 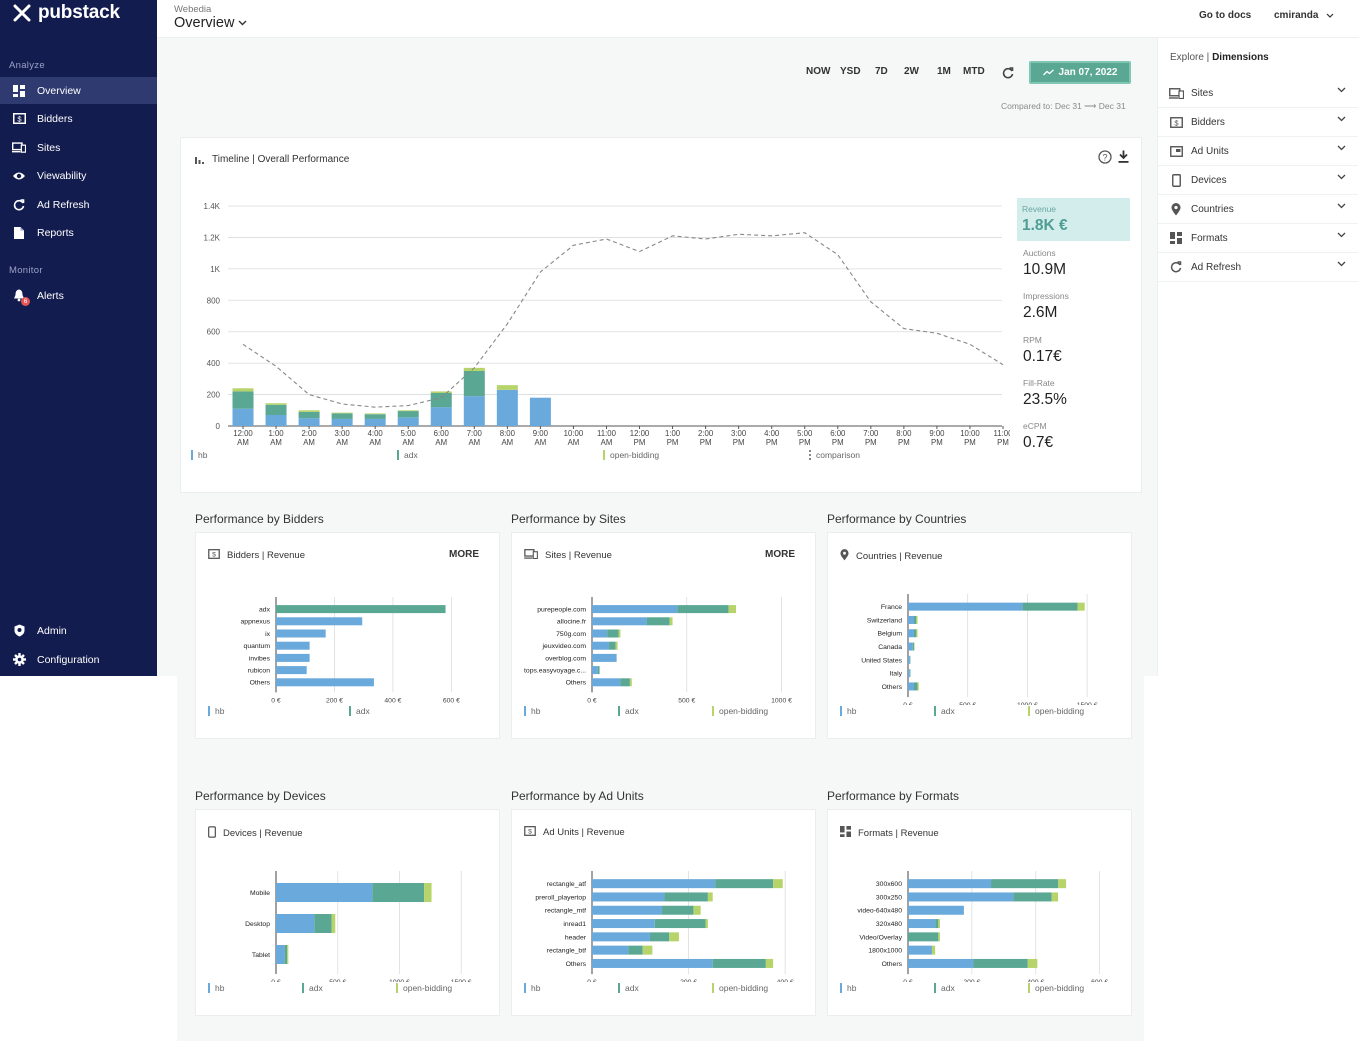 What do you see at coordinates (78, 232) in the screenshot?
I see `sidebar-item-reports: Reports` at bounding box center [78, 232].